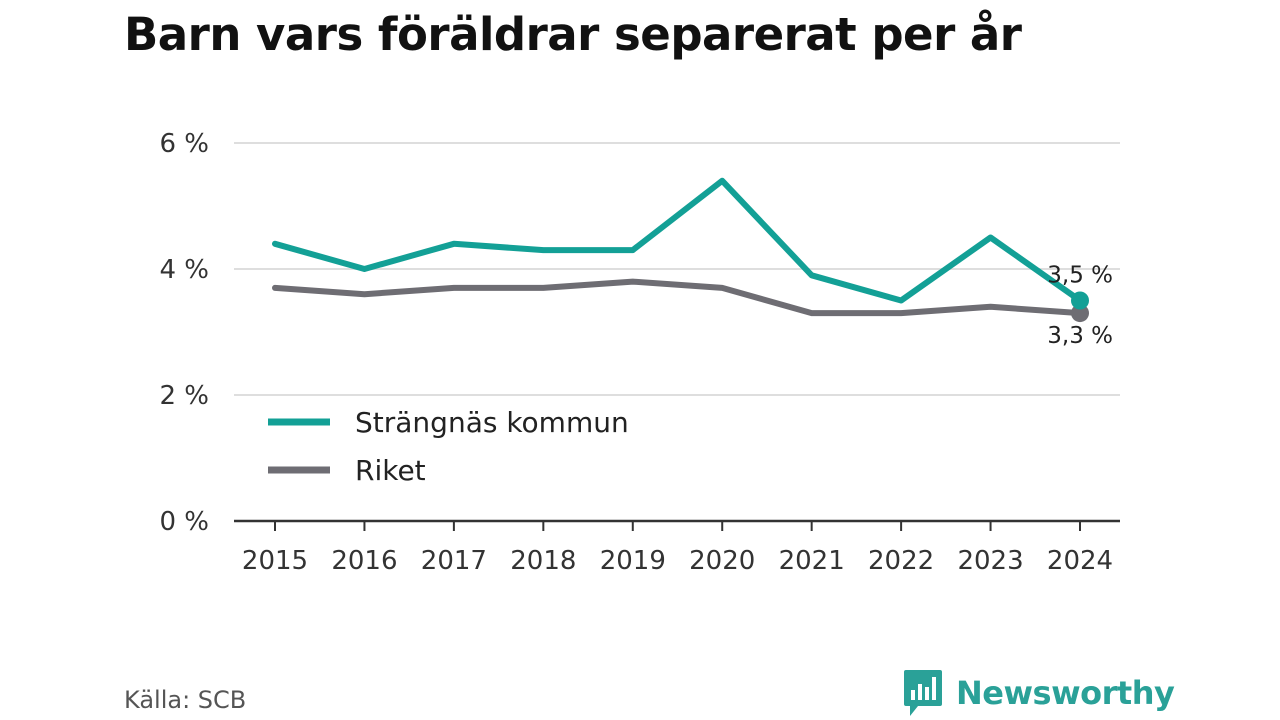 The image size is (1280, 720). Describe the element at coordinates (184, 144) in the screenshot. I see `y-tick-label: 6 %` at that location.